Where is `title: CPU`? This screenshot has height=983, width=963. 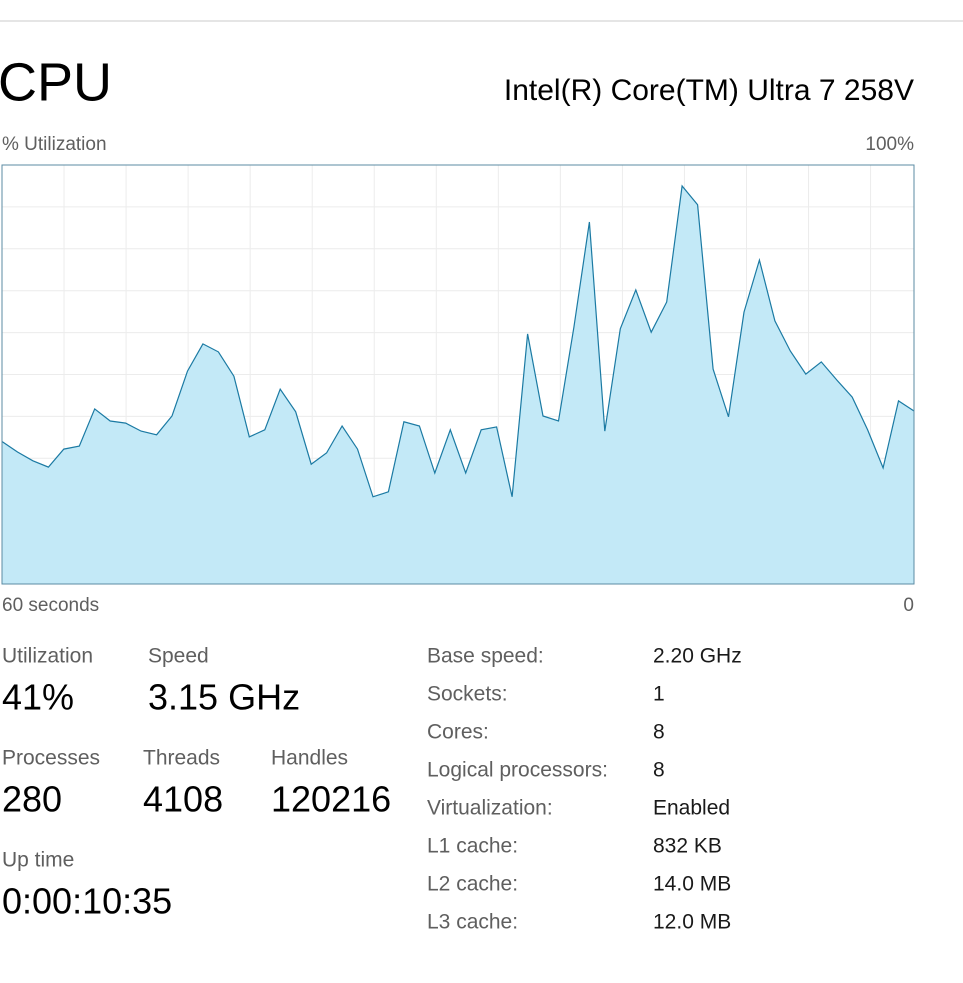 title: CPU is located at coordinates (56, 82).